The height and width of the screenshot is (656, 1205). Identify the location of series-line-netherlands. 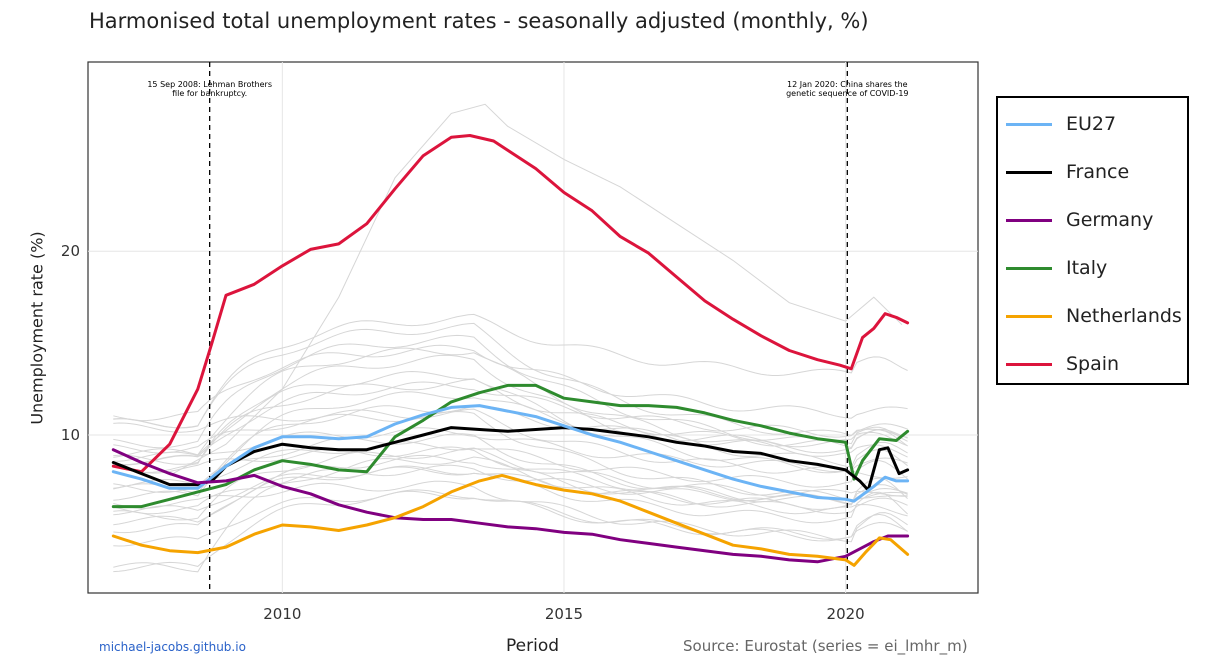
(510, 520).